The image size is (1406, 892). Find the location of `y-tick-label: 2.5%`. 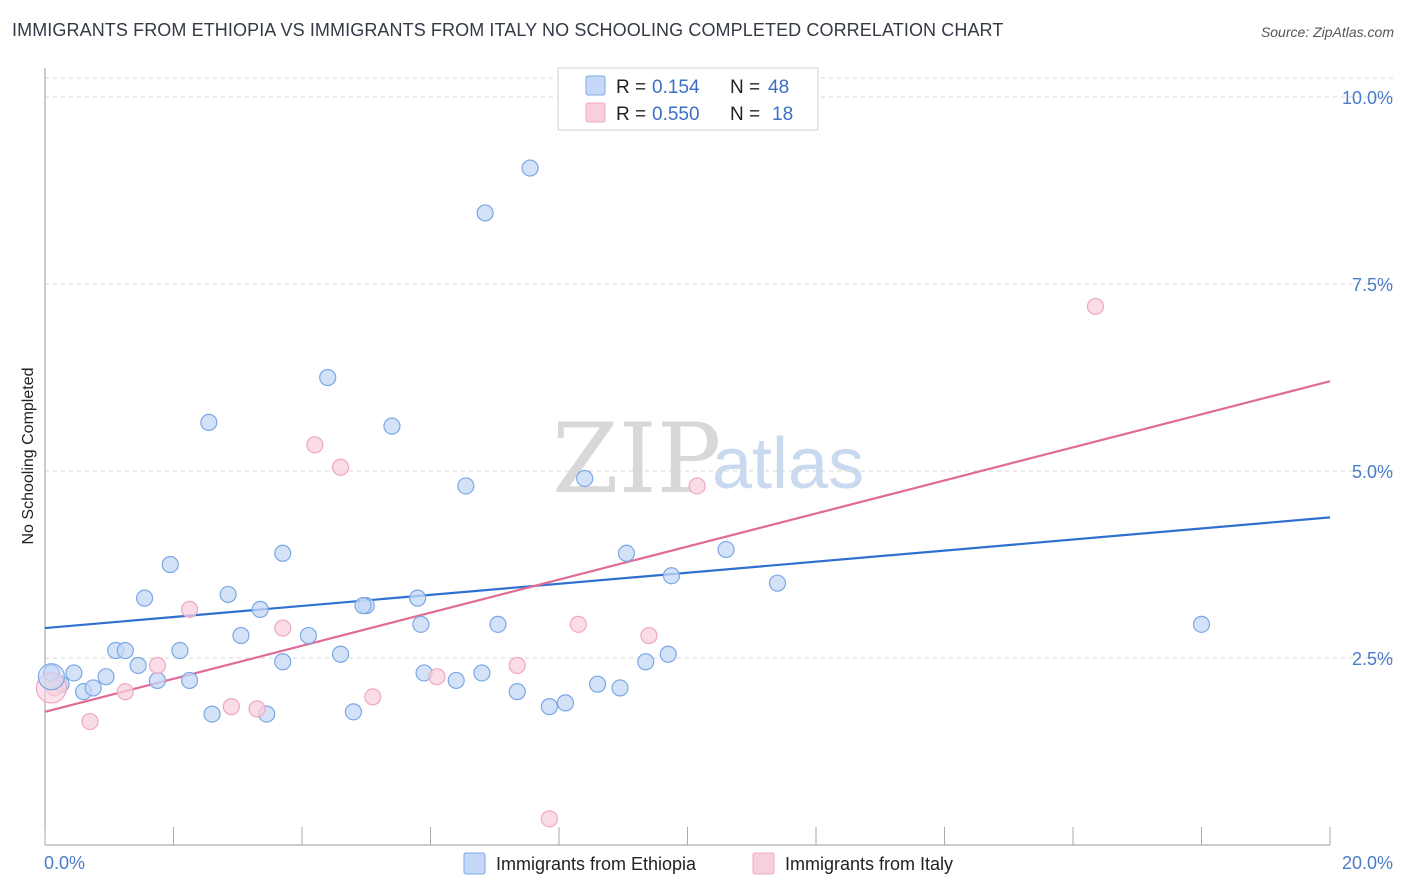

y-tick-label: 2.5% is located at coordinates (1372, 659).